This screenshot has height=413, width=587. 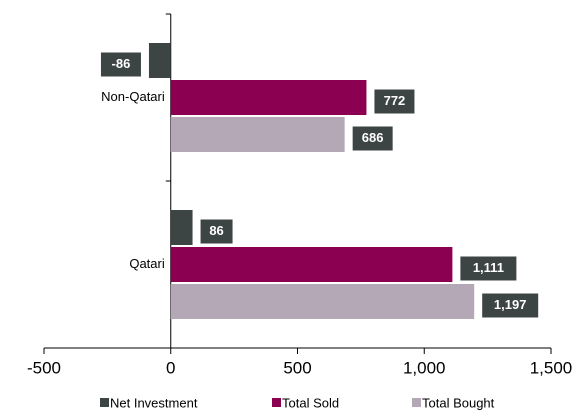 I want to click on value-label: 1,197, so click(x=510, y=304).